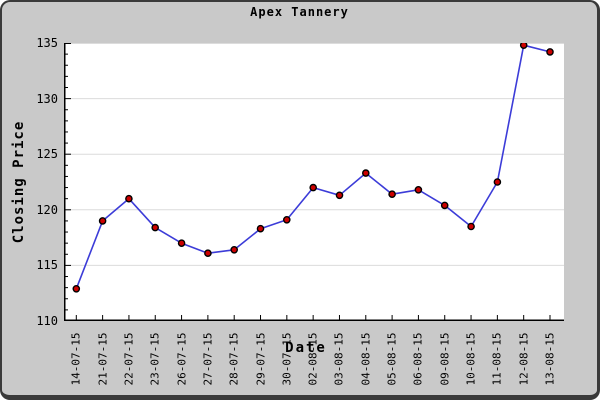  I want to click on x-tick-label: 21-07-15, so click(103, 359).